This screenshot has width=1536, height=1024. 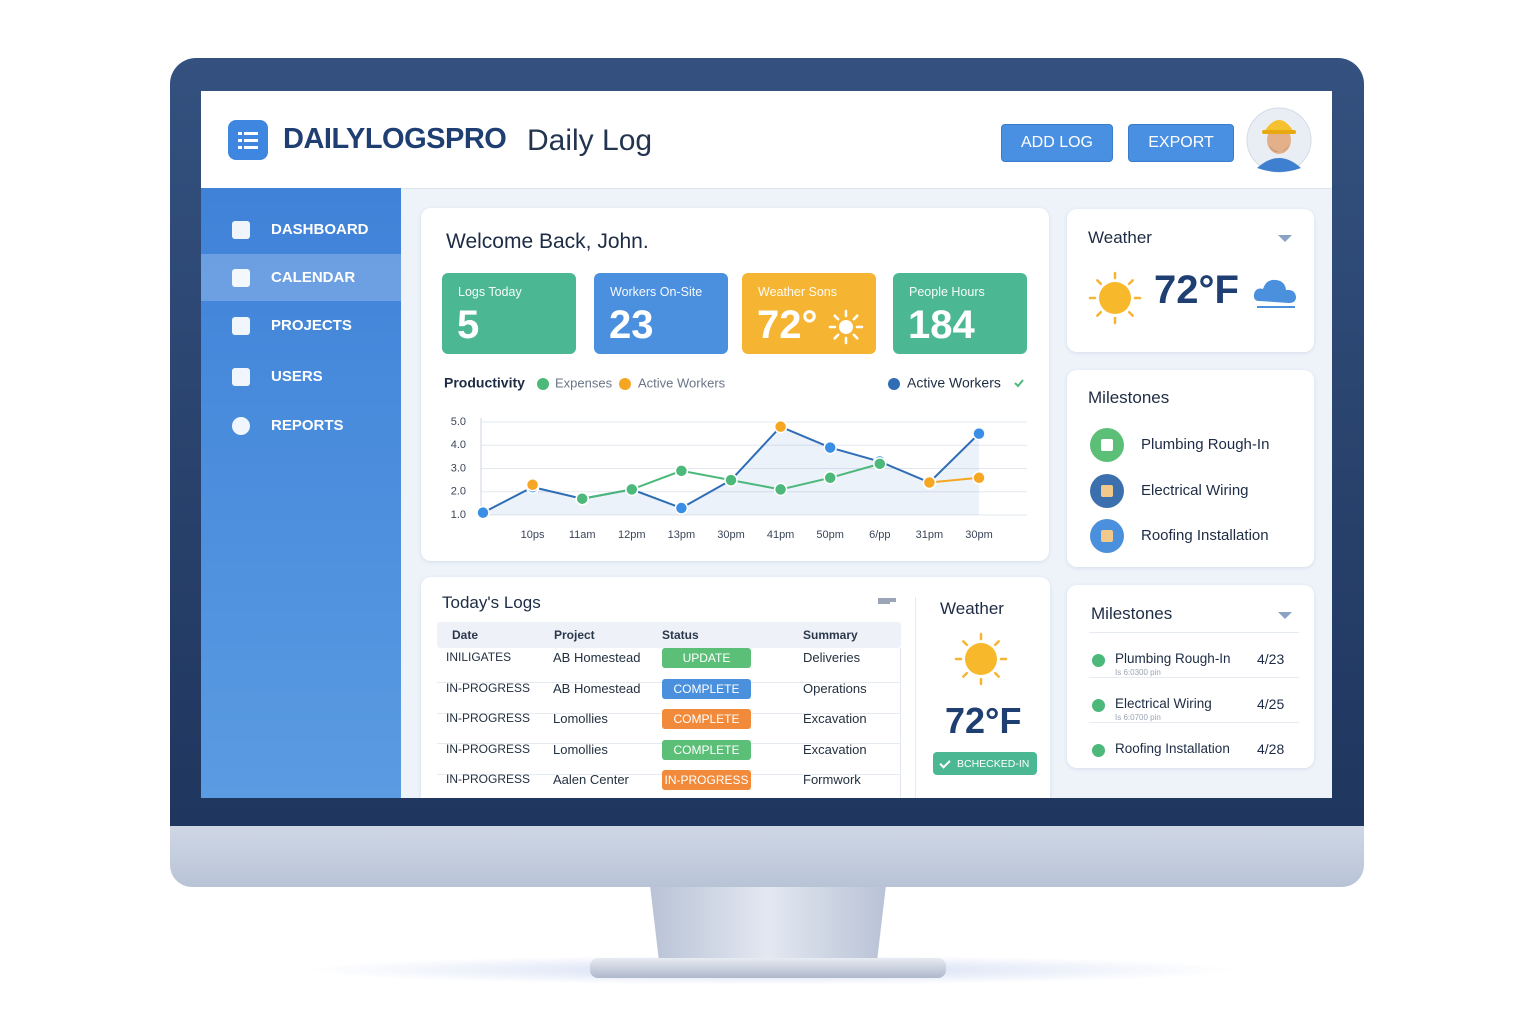 What do you see at coordinates (797, 292) in the screenshot?
I see `stat-label: Weather Sons` at bounding box center [797, 292].